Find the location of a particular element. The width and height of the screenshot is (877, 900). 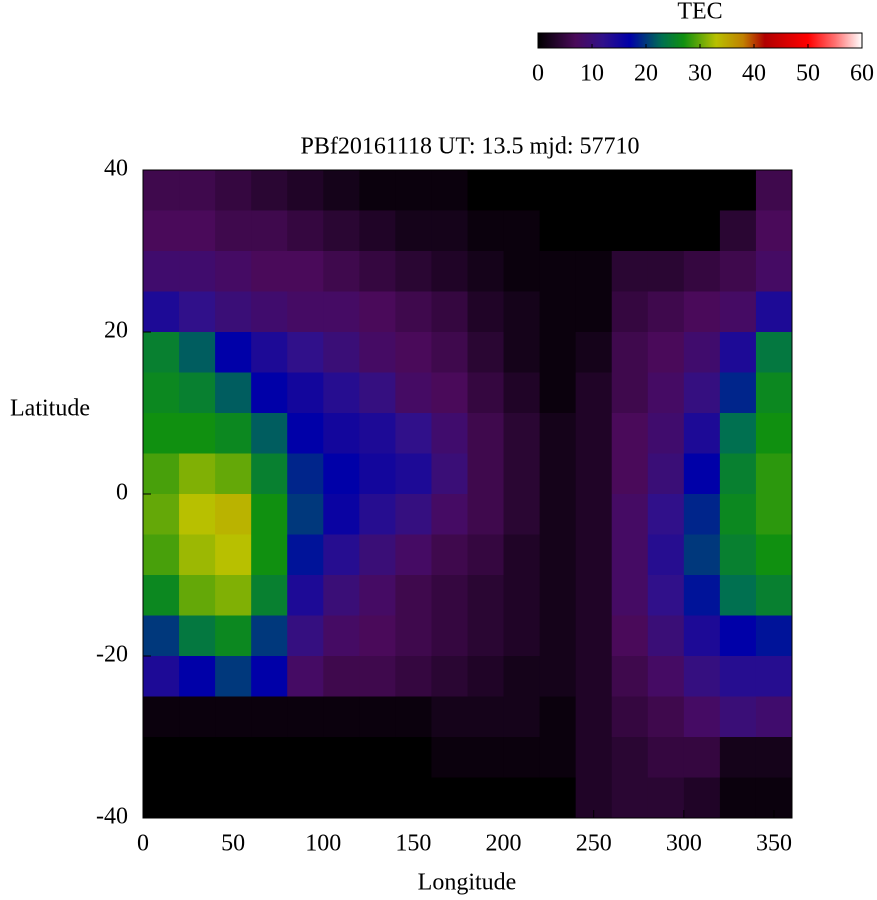

x-tick-label: 50 is located at coordinates (233, 844).